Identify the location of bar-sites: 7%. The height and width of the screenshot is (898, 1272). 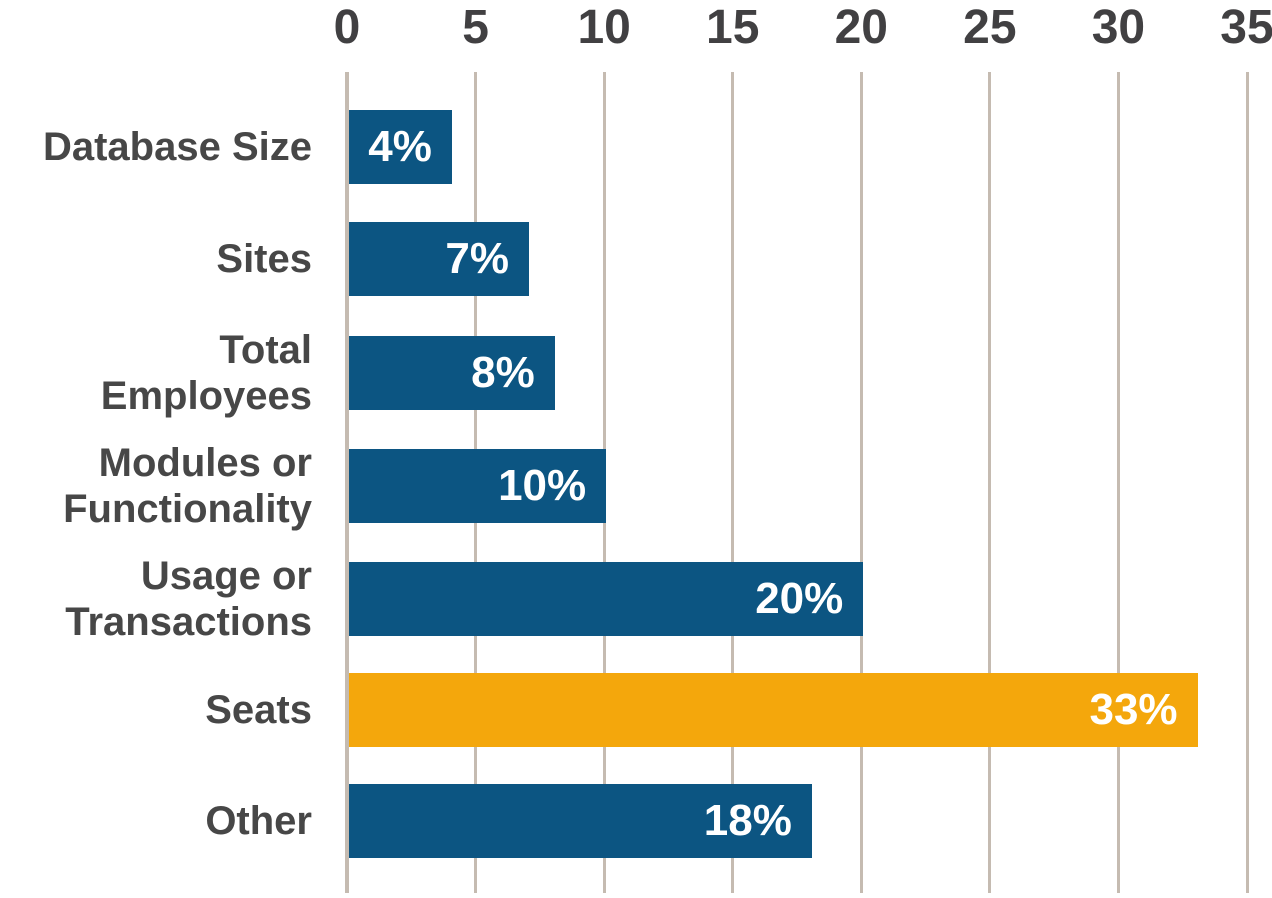
(439, 259).